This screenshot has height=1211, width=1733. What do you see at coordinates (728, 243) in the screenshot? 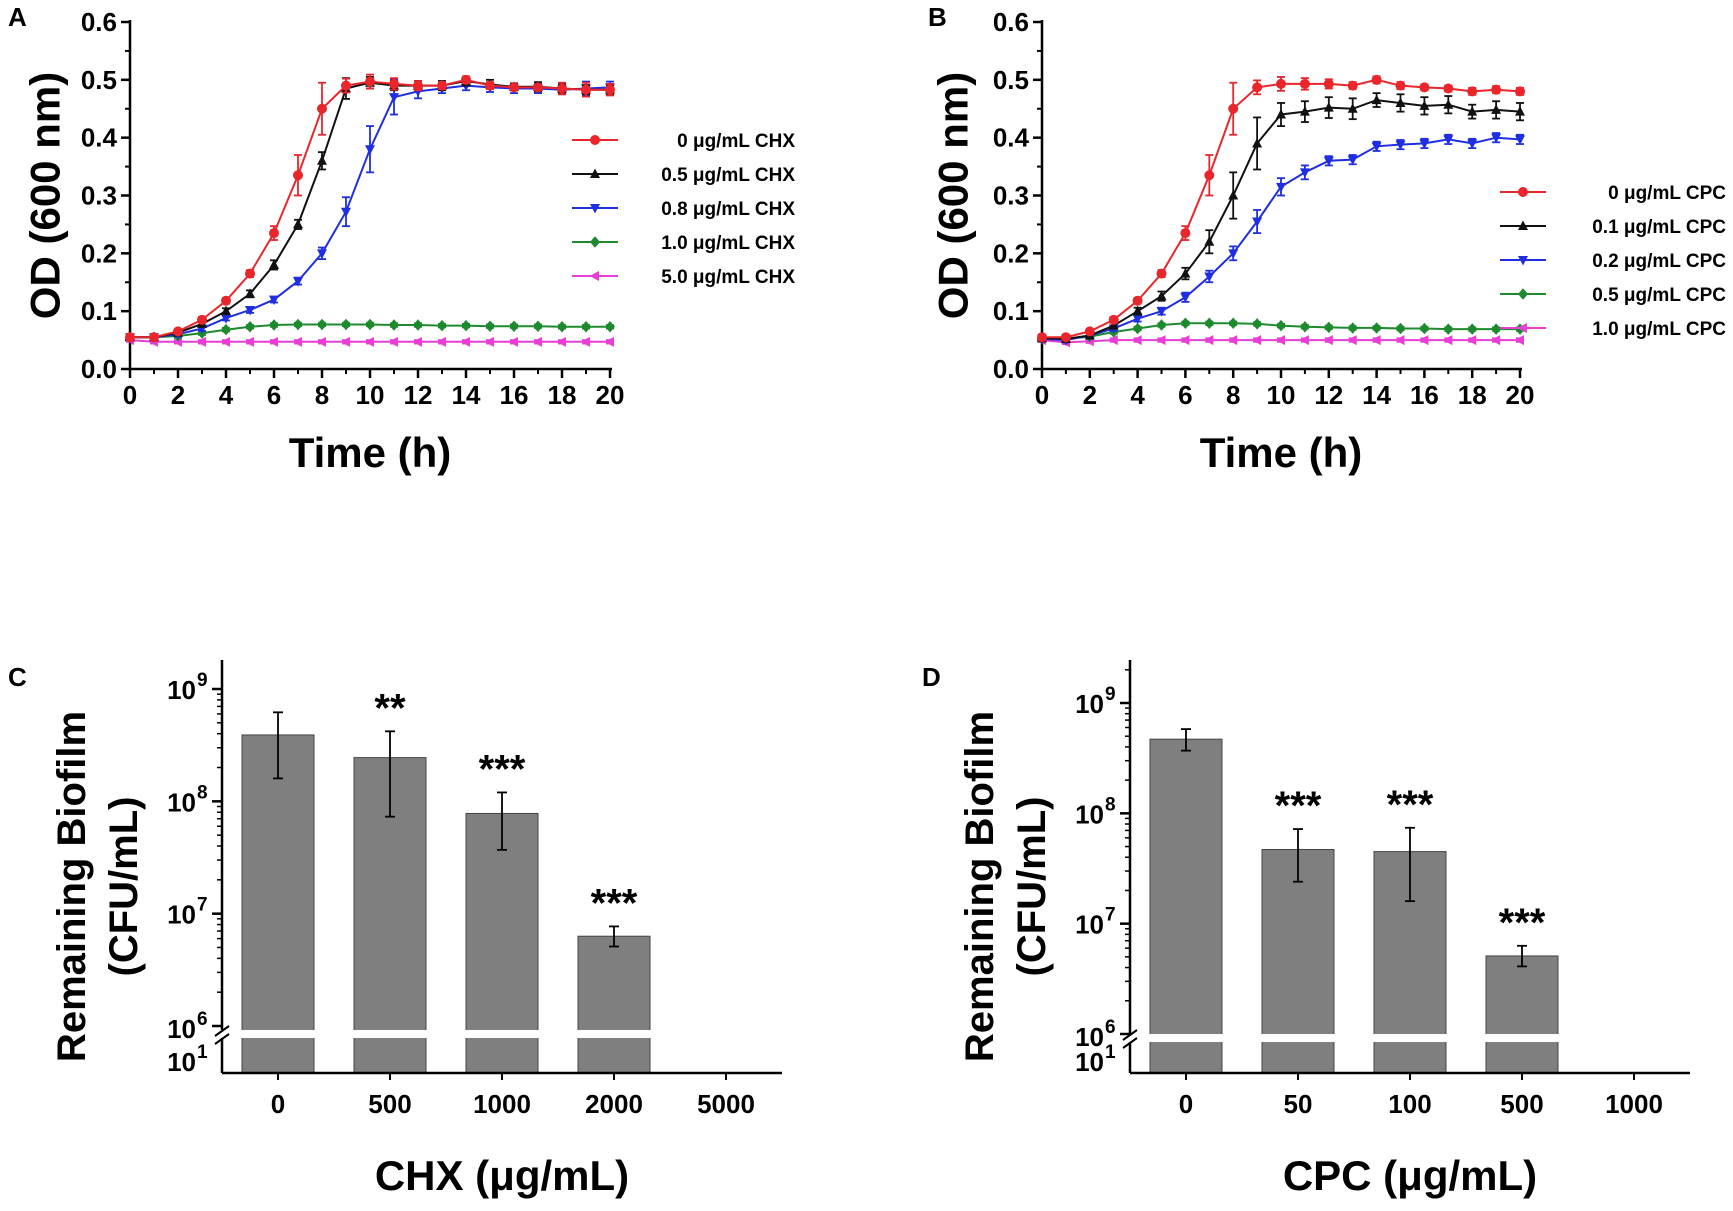
I see `legend-label: 1.0 μg/mL CHX` at bounding box center [728, 243].